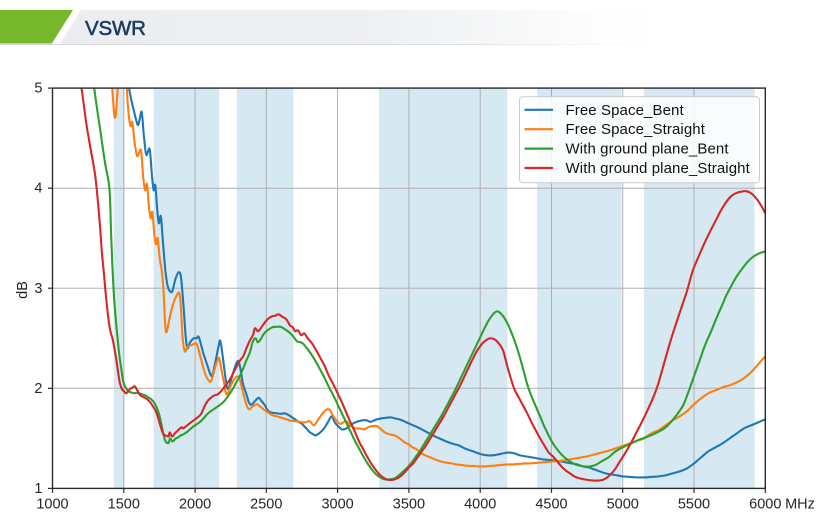 Image resolution: width=823 pixels, height=518 pixels. Describe the element at coordinates (409, 505) in the screenshot. I see `svg-text: 3500` at that location.